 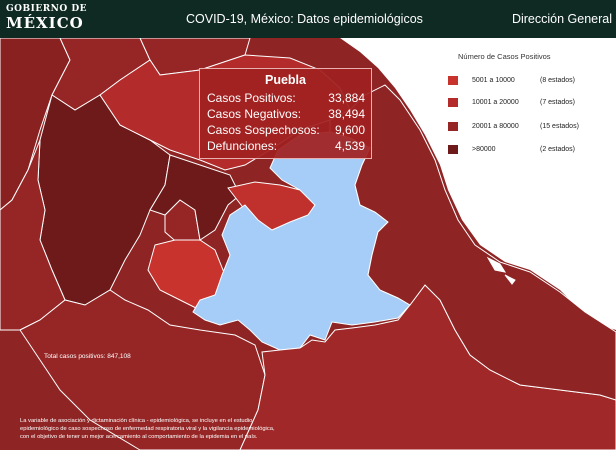 I want to click on tooltip-row: Casos Negativos: 38,494, so click(x=286, y=115).